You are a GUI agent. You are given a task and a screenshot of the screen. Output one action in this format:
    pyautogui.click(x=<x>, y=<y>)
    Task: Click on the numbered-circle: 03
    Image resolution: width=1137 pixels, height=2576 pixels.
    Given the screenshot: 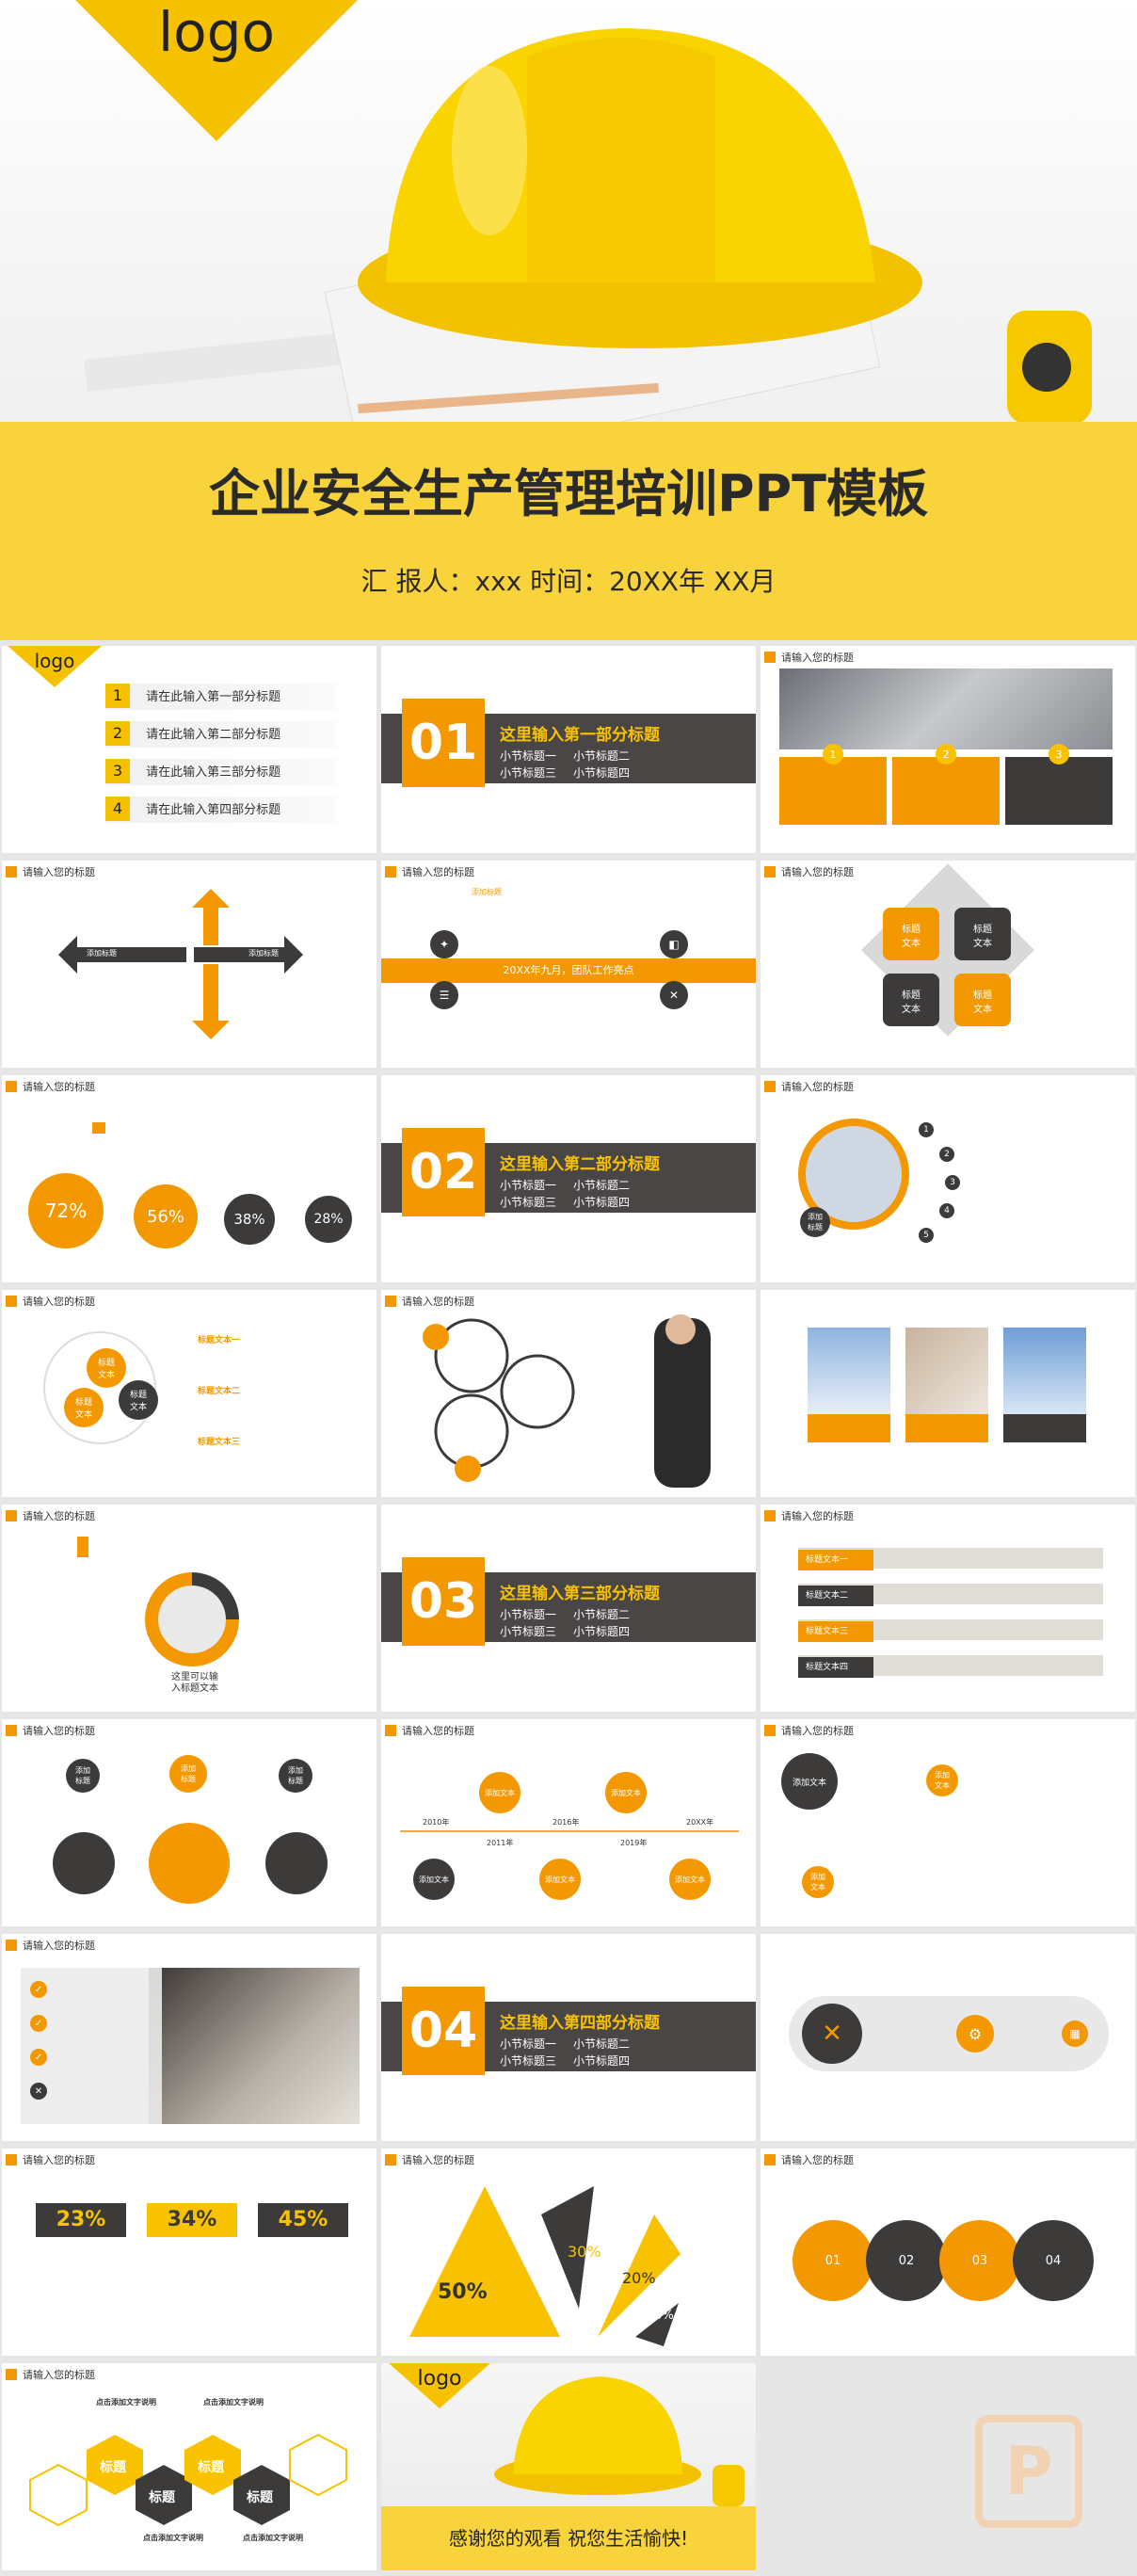 What is the action you would take?
    pyautogui.click(x=980, y=2260)
    